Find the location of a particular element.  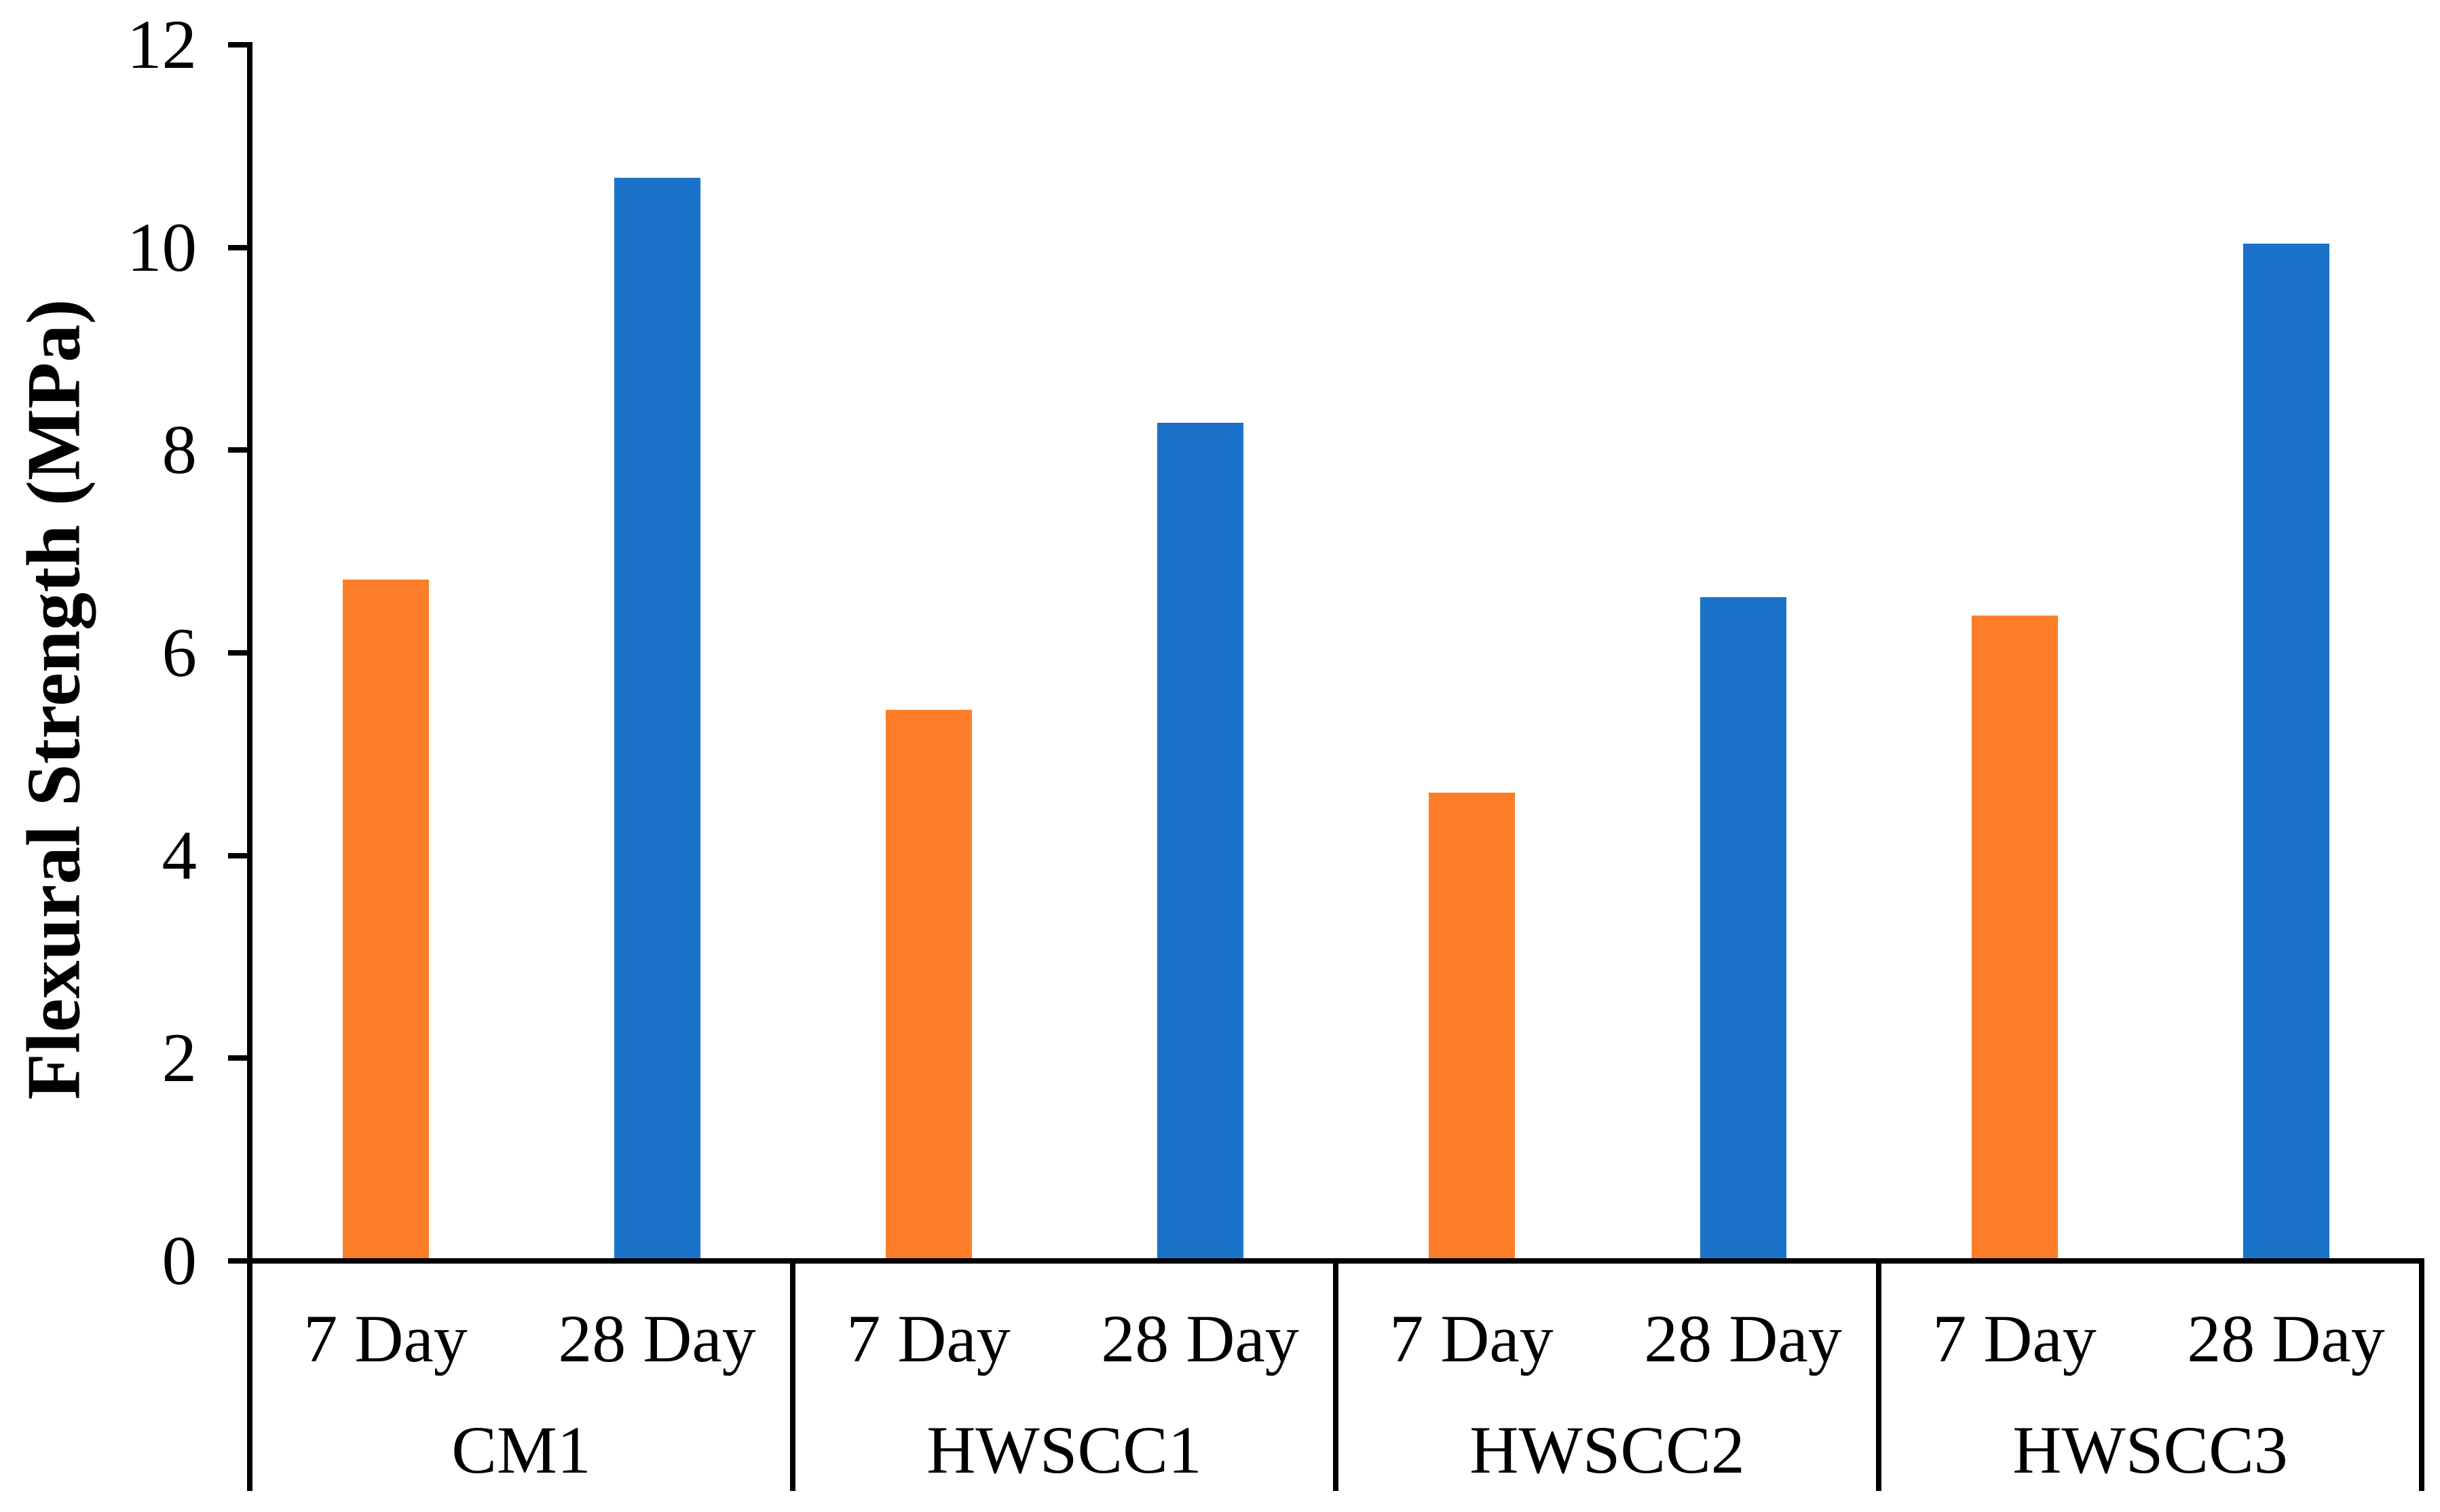

y-tick-label-0: 0 is located at coordinates (180, 1261).